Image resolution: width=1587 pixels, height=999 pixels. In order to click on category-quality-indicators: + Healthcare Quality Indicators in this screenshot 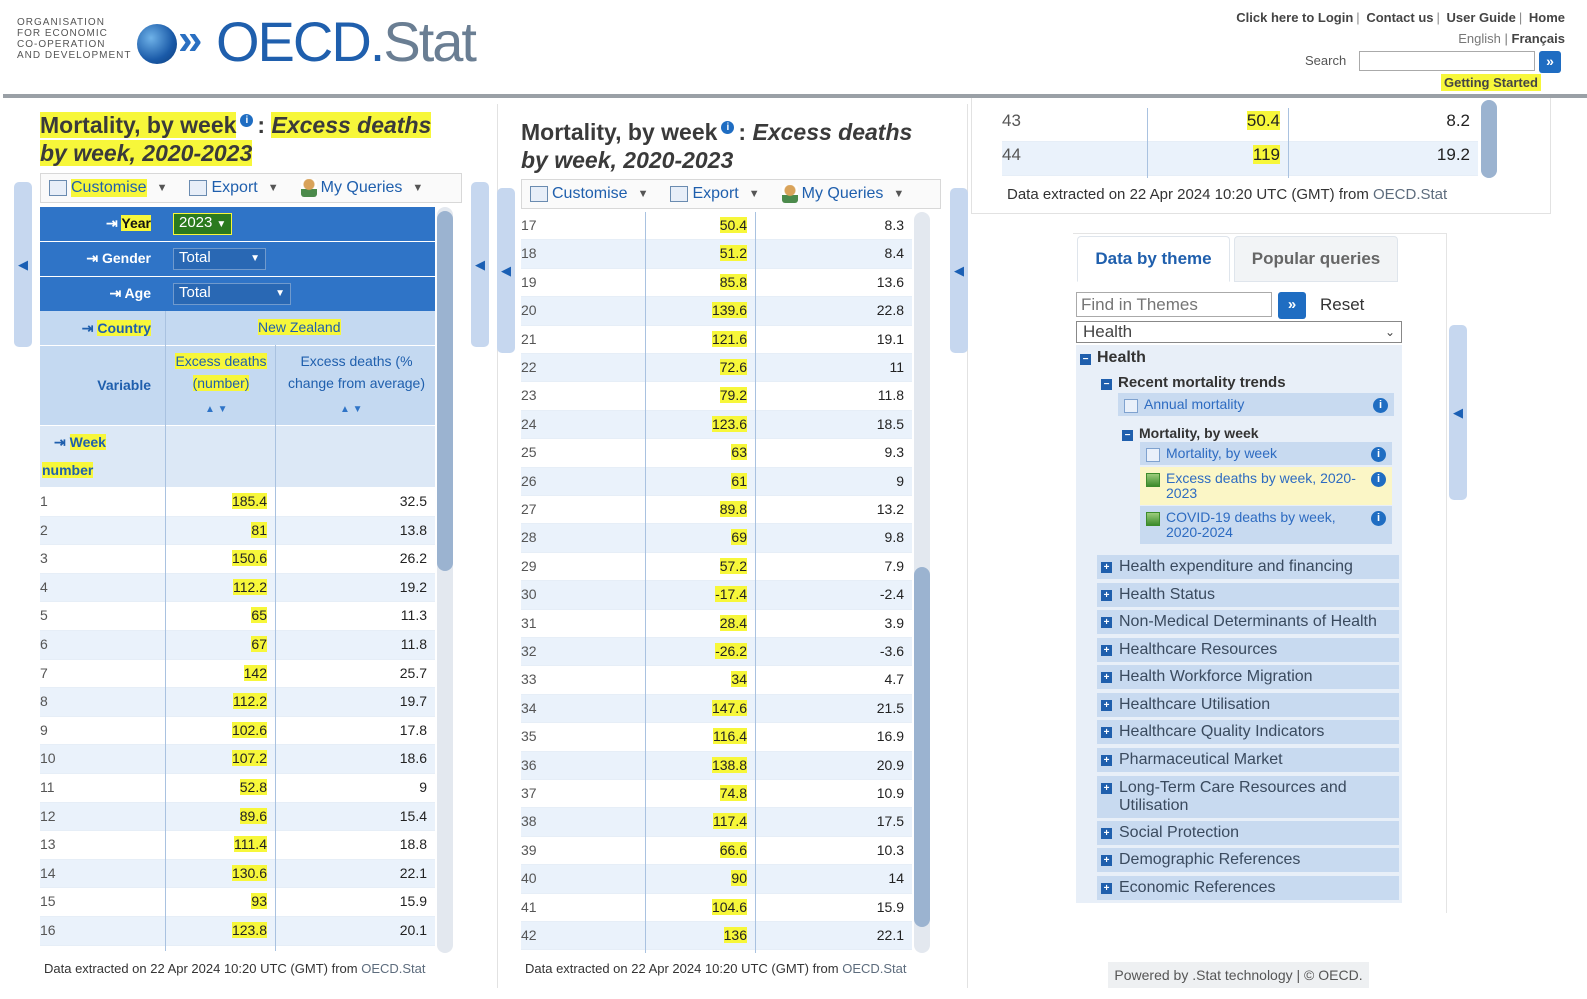, I will do `click(1248, 732)`.